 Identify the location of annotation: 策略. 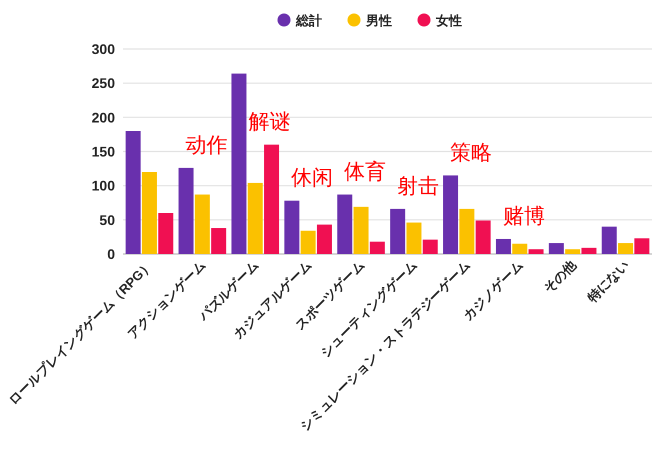
(471, 152).